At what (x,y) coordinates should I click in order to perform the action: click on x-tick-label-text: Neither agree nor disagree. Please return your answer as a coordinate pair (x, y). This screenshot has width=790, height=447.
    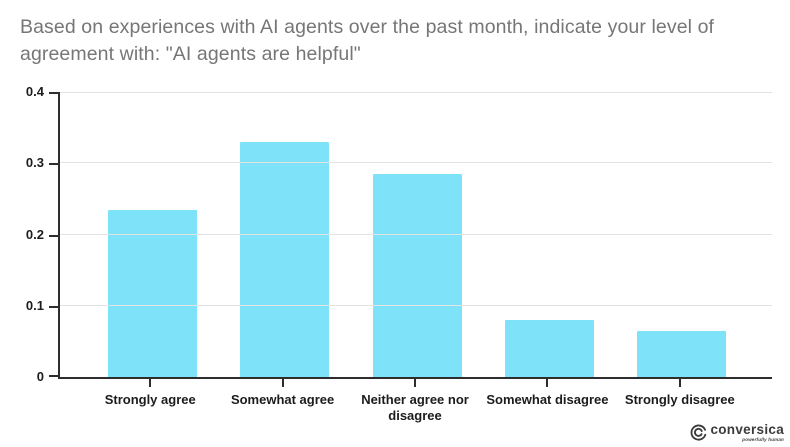
    Looking at the image, I should click on (415, 407).